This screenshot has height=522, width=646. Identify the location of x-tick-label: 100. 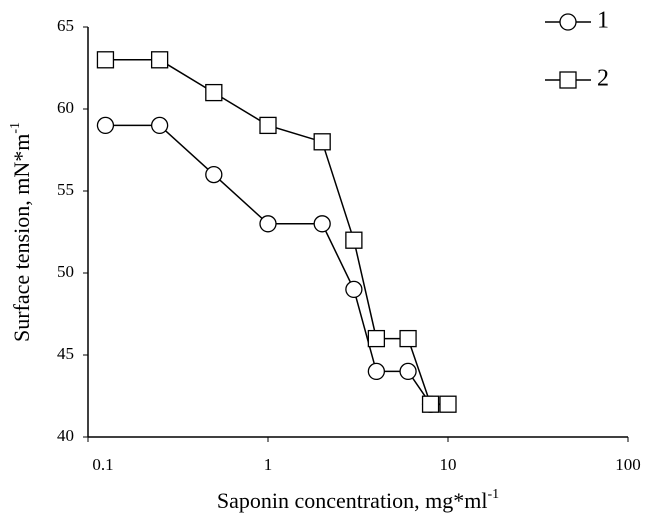
(628, 464).